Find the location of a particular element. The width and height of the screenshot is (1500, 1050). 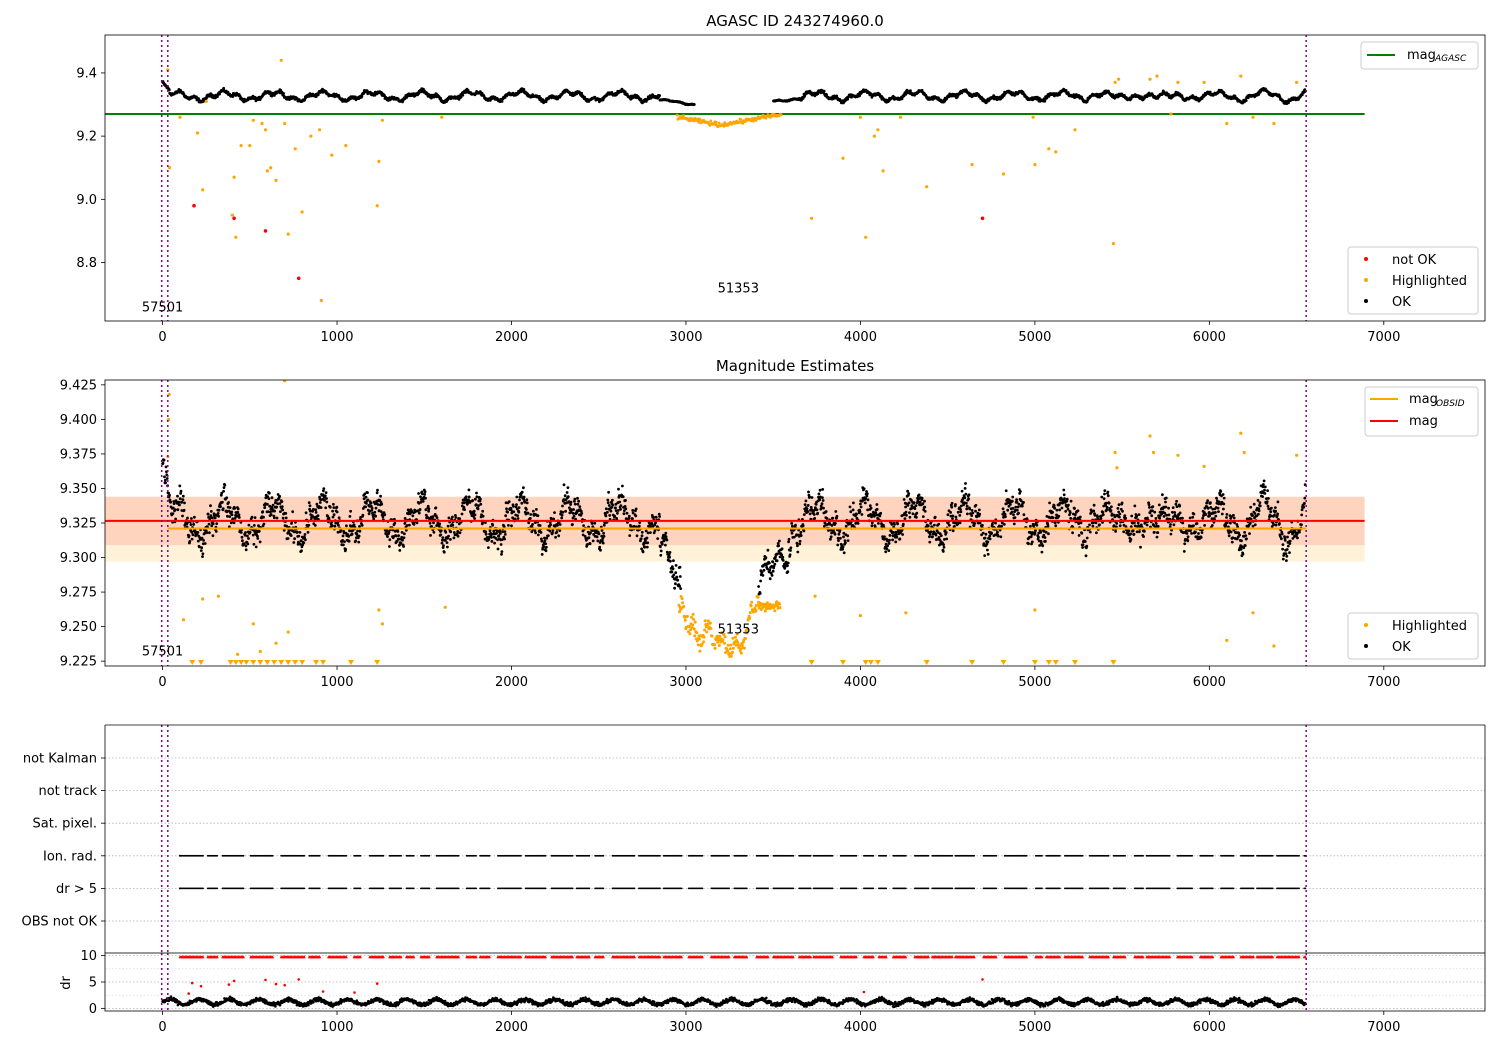

legend-label: OK is located at coordinates (1401, 302).